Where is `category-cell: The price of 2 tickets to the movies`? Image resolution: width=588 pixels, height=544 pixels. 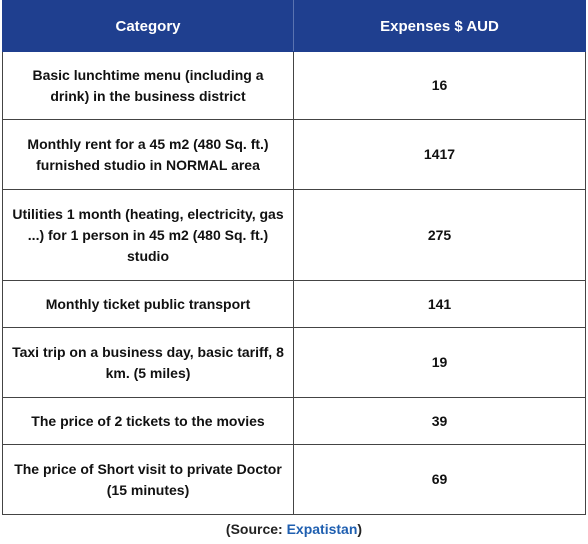 category-cell: The price of 2 tickets to the movies is located at coordinates (148, 421).